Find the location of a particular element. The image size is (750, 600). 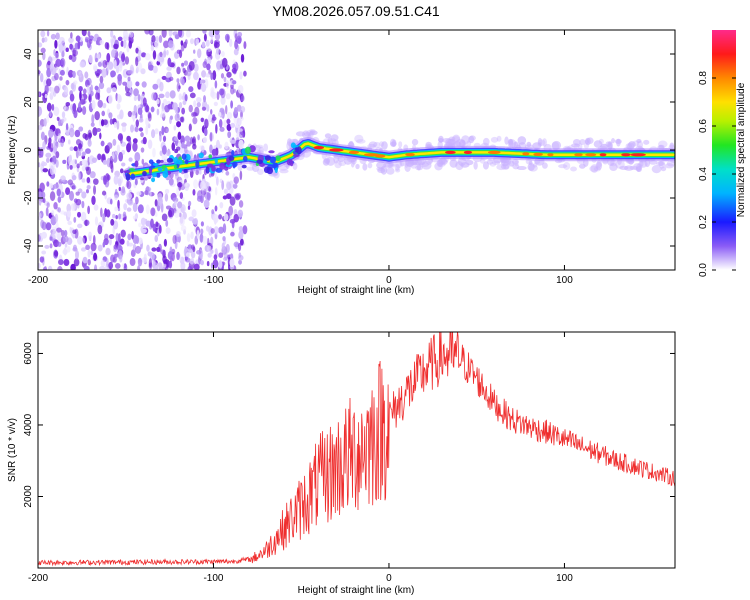

chart-title: YM08.2026.057.09.51.C41 is located at coordinates (356, 11).